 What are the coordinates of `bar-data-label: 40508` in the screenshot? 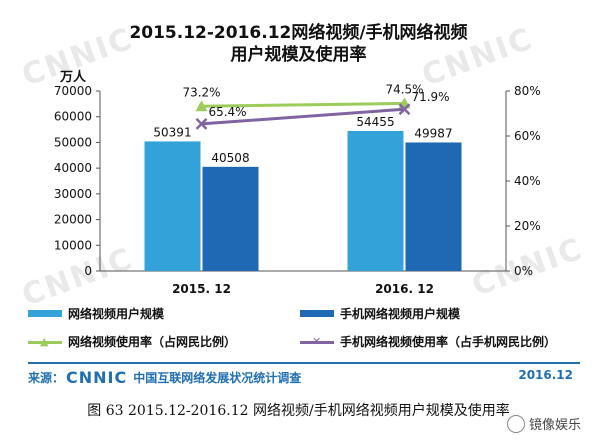 It's located at (230, 158).